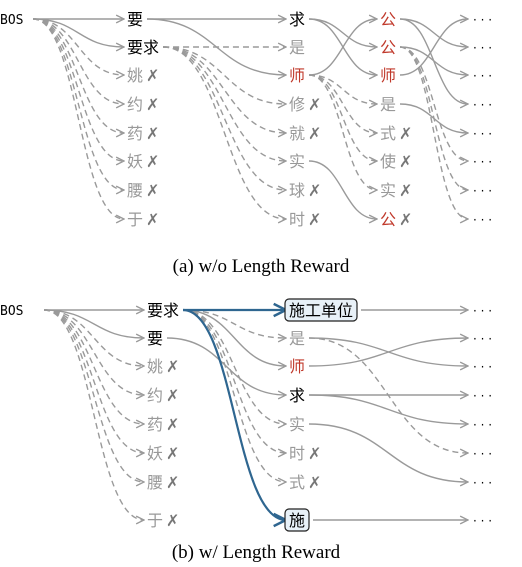  I want to click on b-ellipsis-3: · · ·, so click(482, 396).